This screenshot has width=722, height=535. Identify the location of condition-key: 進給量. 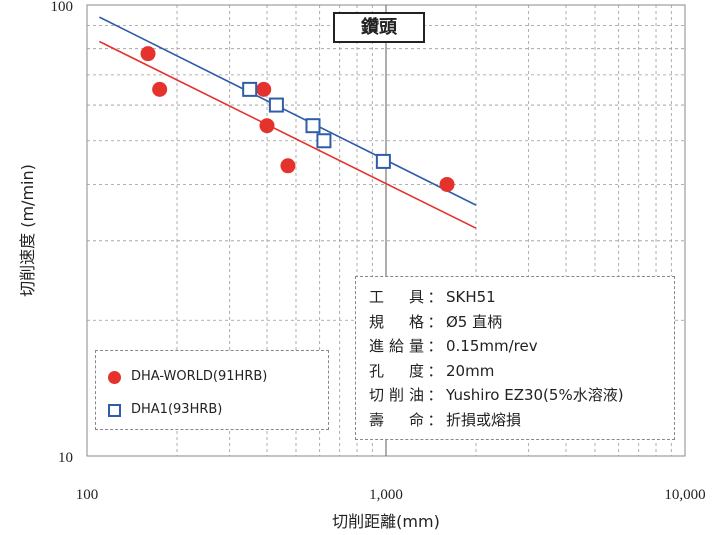
(396, 346).